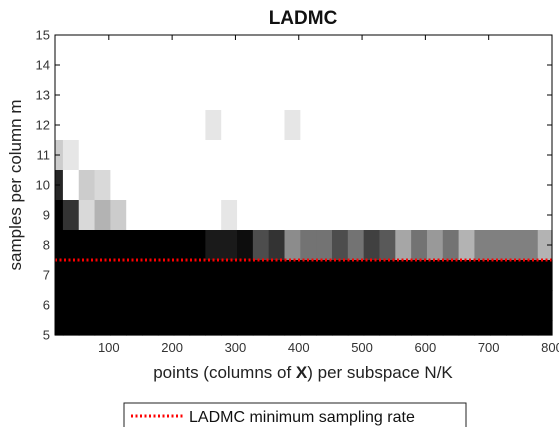 The height and width of the screenshot is (427, 559). What do you see at coordinates (303, 18) in the screenshot?
I see `chart-title: LADMC` at bounding box center [303, 18].